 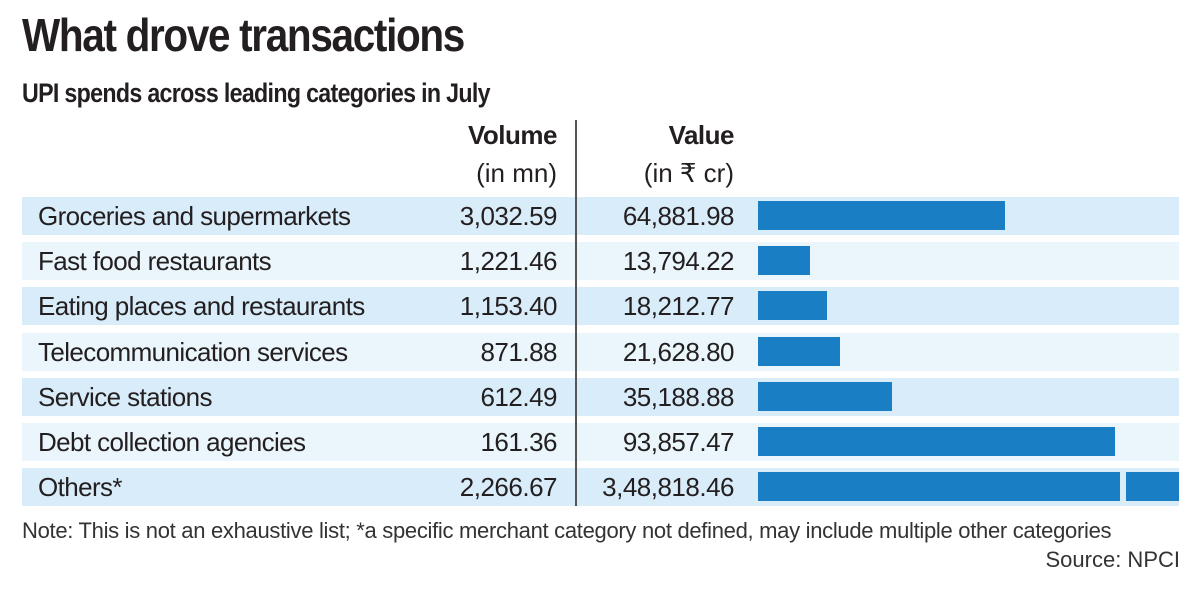 What do you see at coordinates (678, 261) in the screenshot?
I see `value-cell: 13,794.22` at bounding box center [678, 261].